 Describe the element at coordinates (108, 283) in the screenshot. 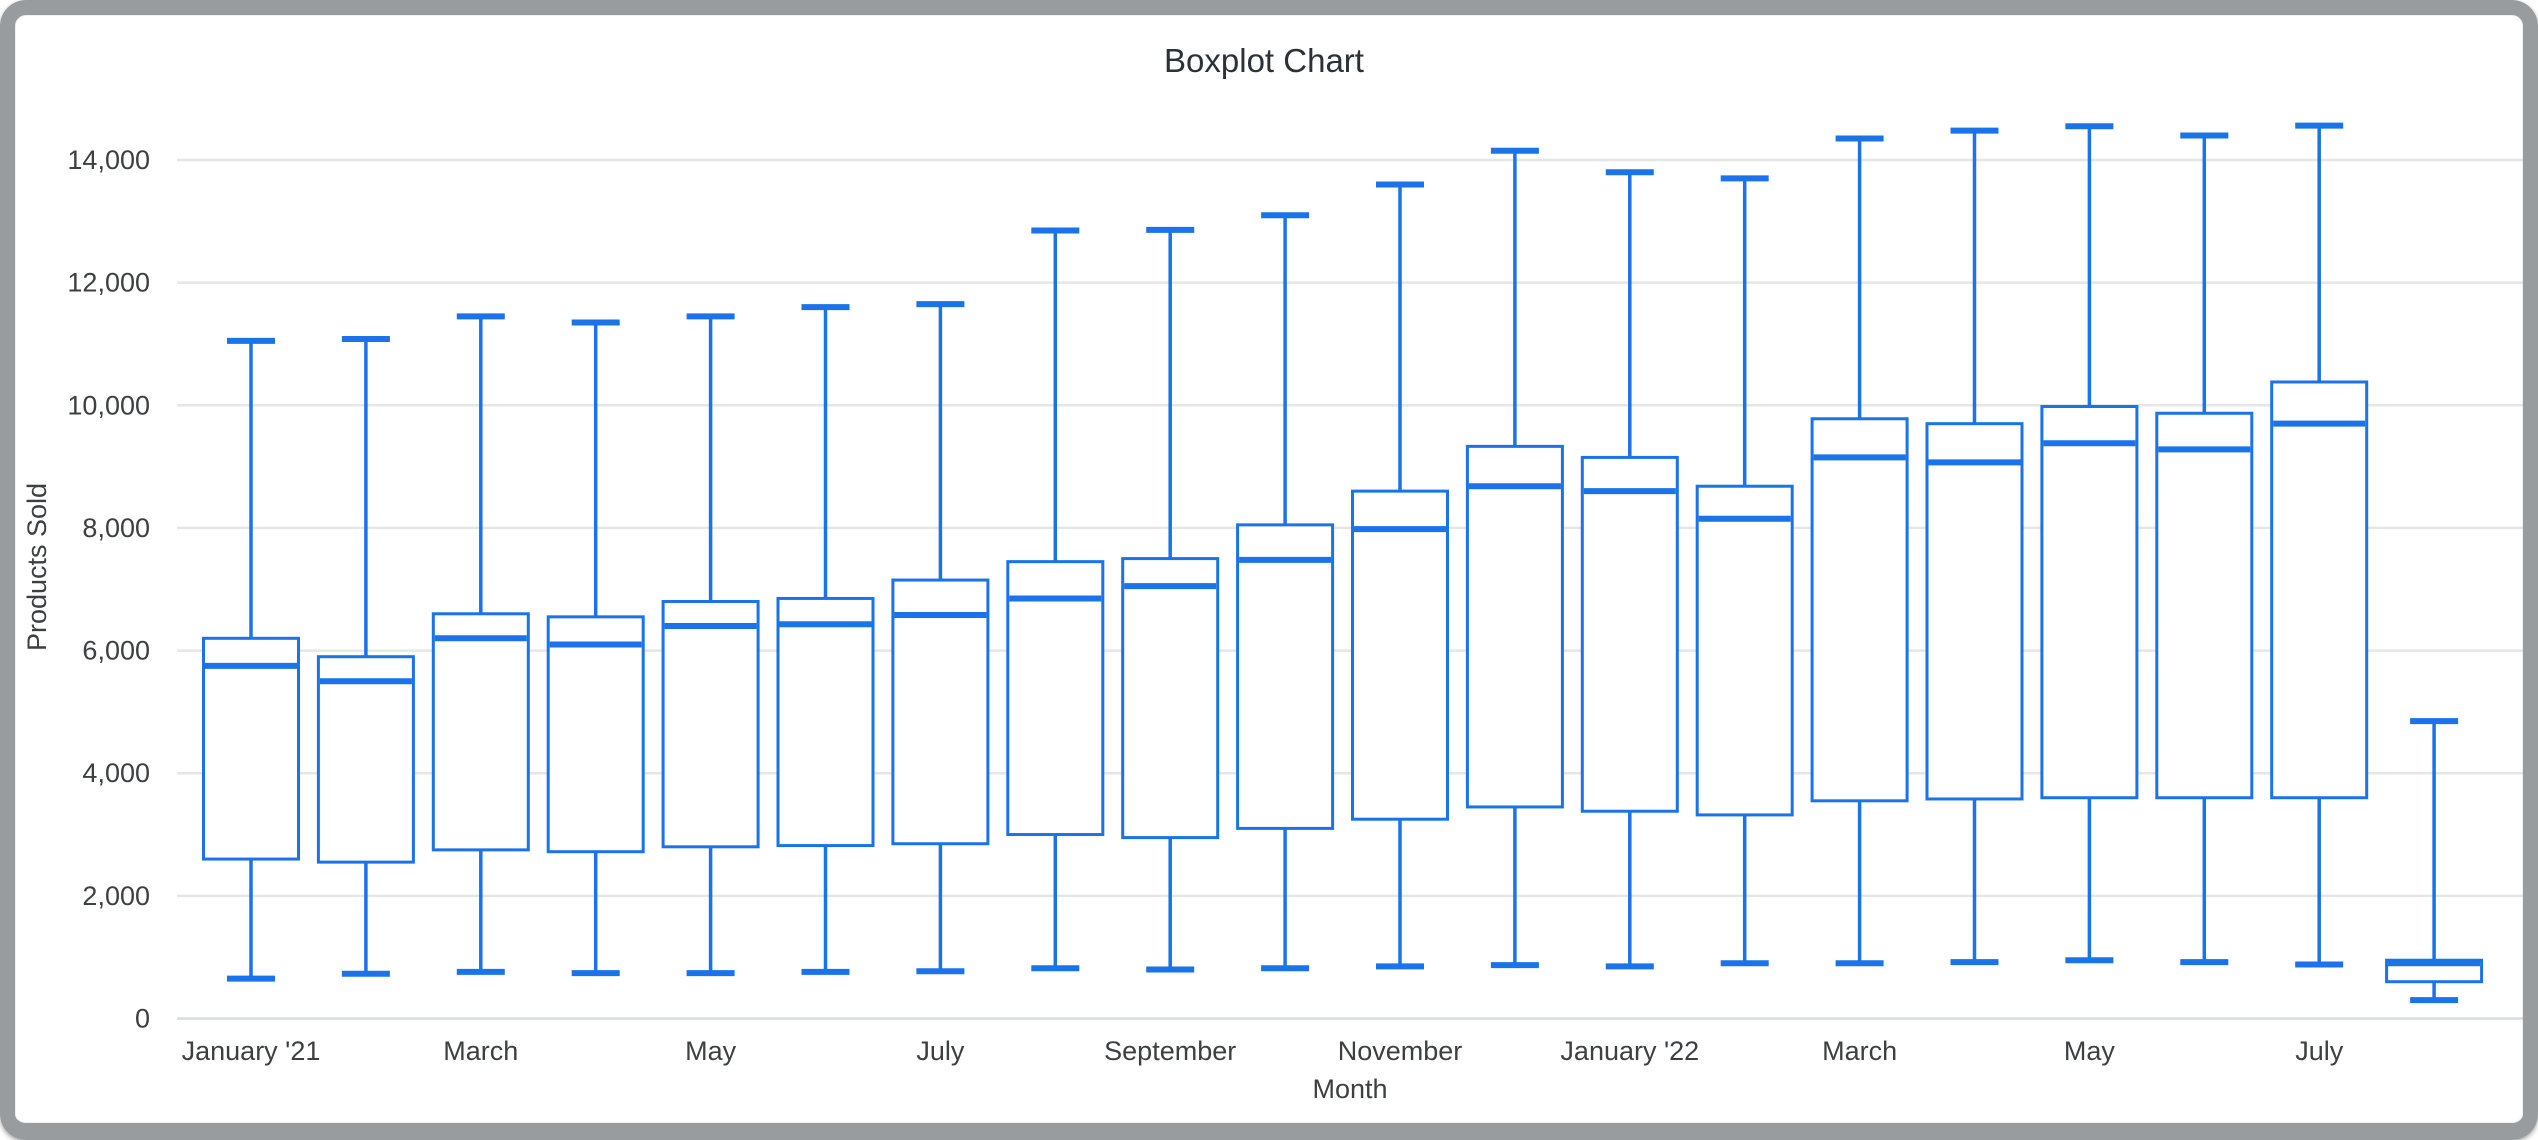

I see `y-tick-label-12,000: 12,000` at that location.